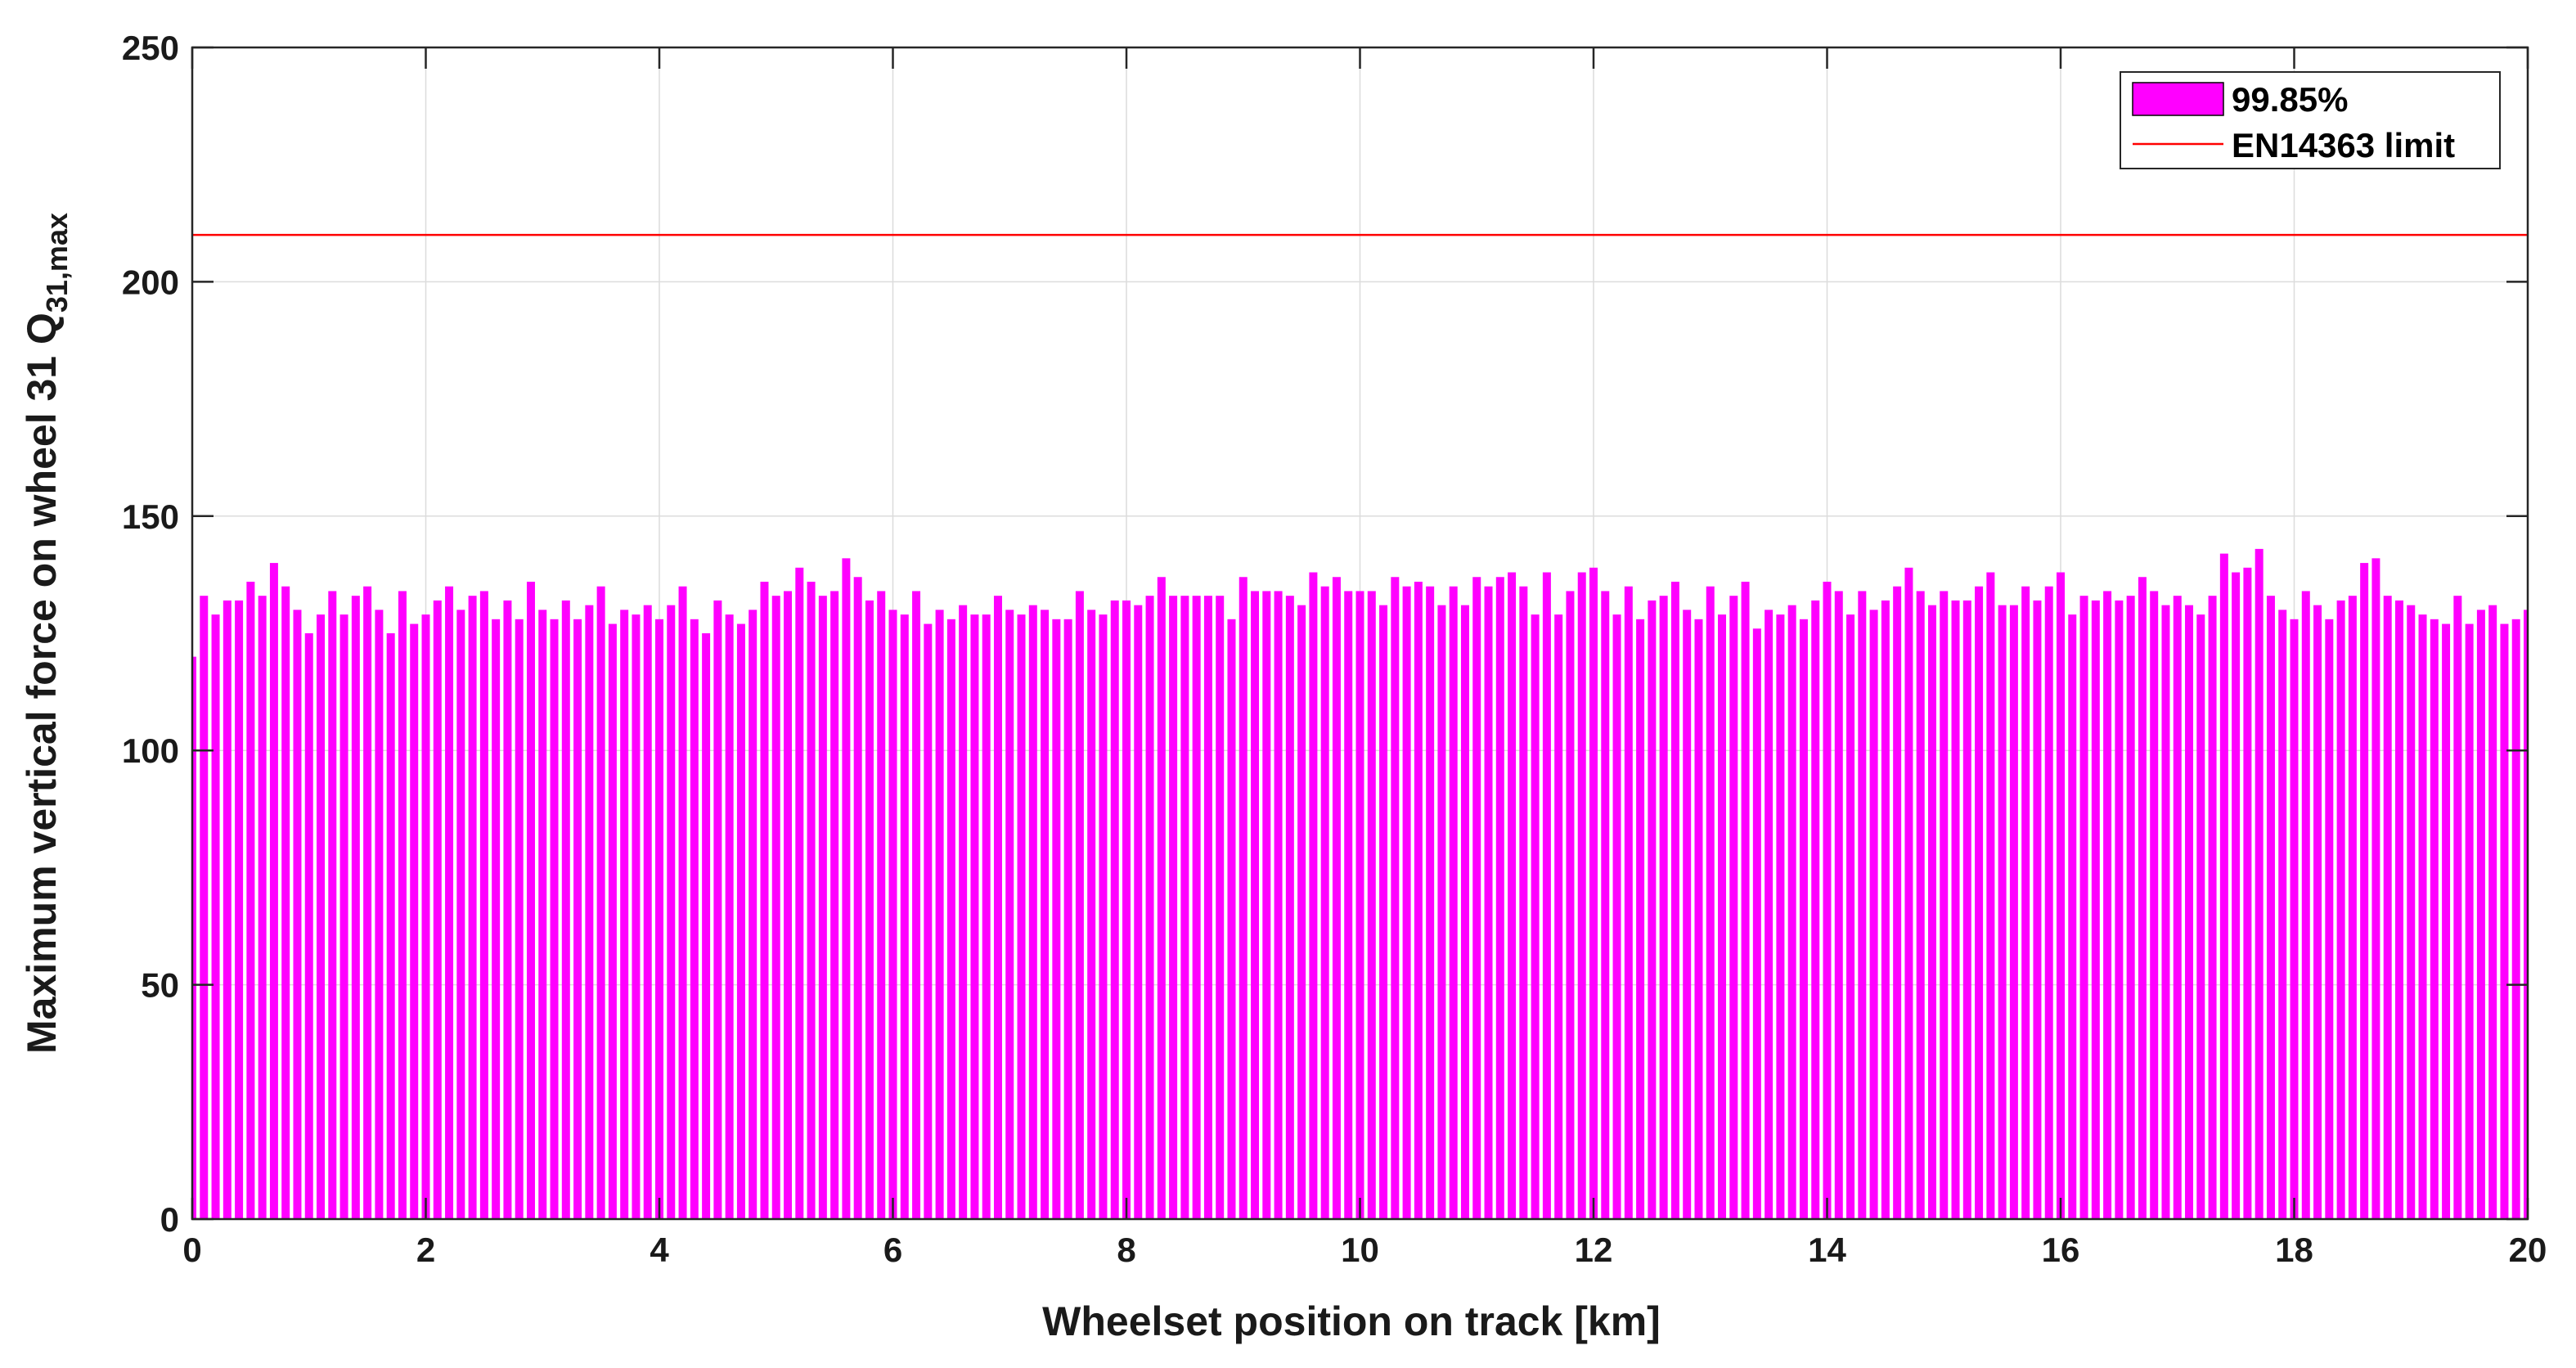  Describe the element at coordinates (150, 282) in the screenshot. I see `y-tick-label-4: 200` at that location.